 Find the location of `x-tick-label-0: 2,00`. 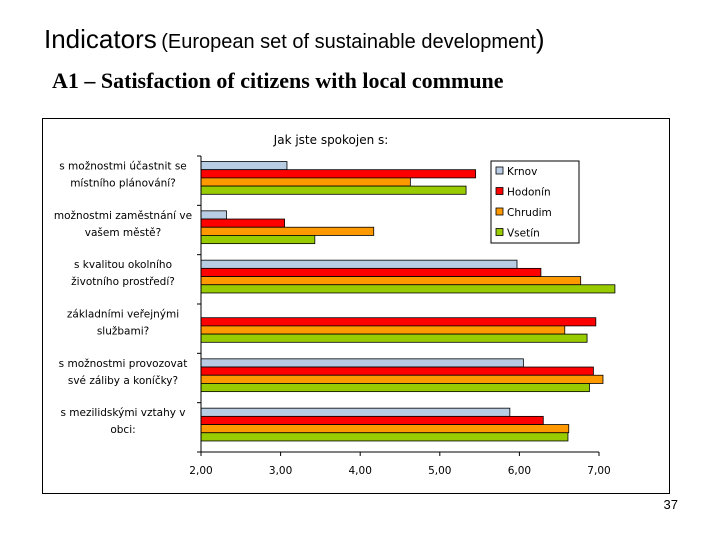

x-tick-label-0: 2,00 is located at coordinates (200, 471).